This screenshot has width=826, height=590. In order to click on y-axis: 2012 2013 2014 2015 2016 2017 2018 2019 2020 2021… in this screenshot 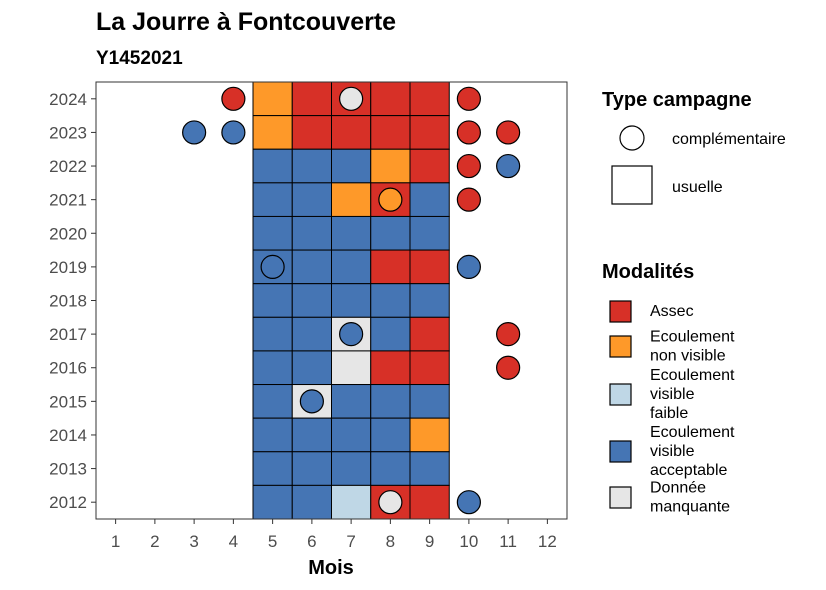, I will do `click(72, 301)`.